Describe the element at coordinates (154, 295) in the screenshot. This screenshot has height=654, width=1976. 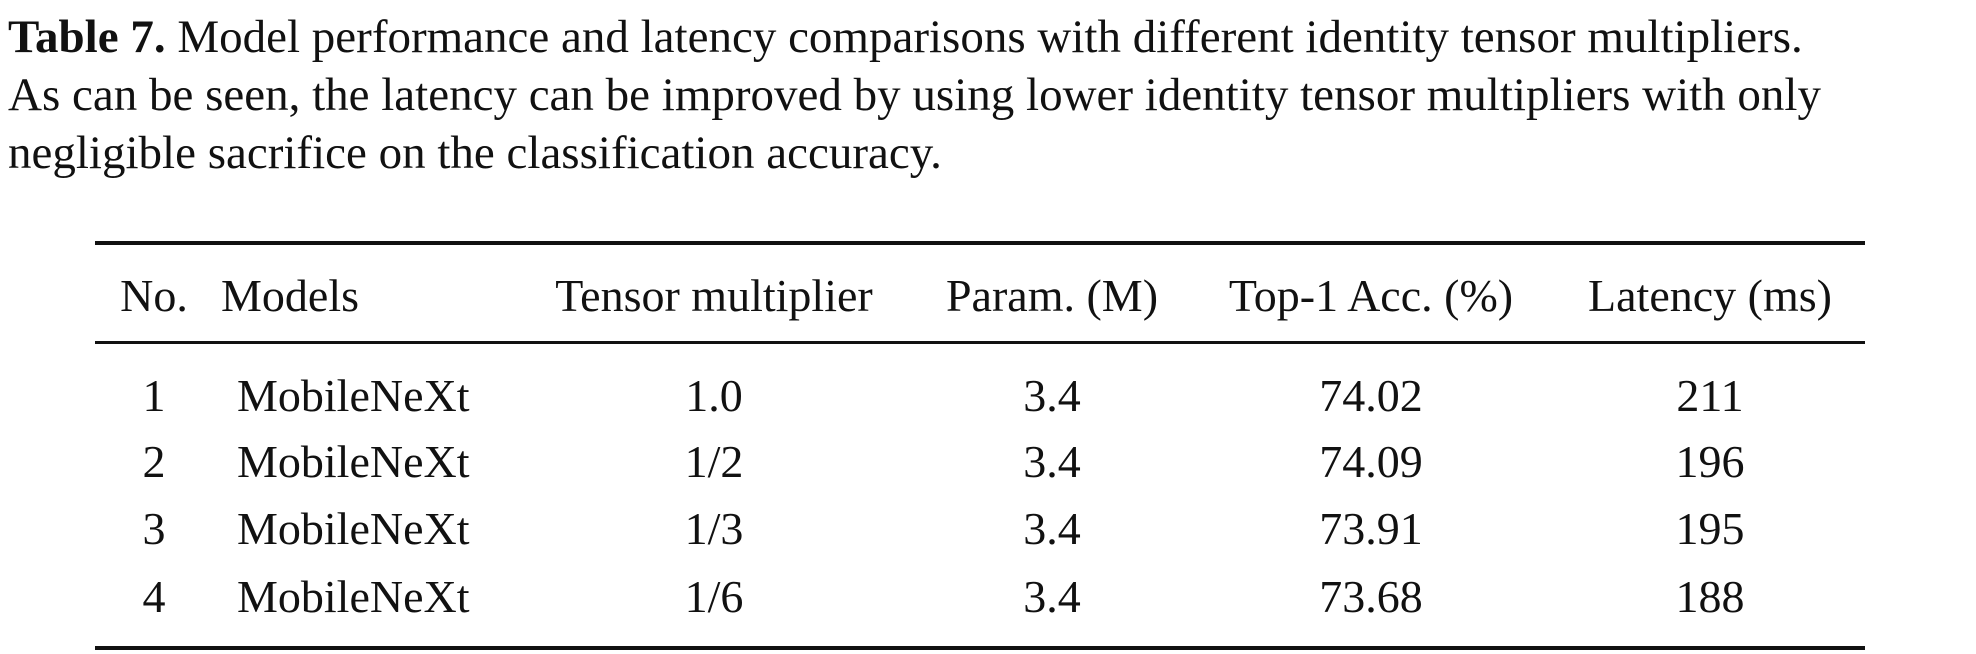
I see `header-cell: No.` at that location.